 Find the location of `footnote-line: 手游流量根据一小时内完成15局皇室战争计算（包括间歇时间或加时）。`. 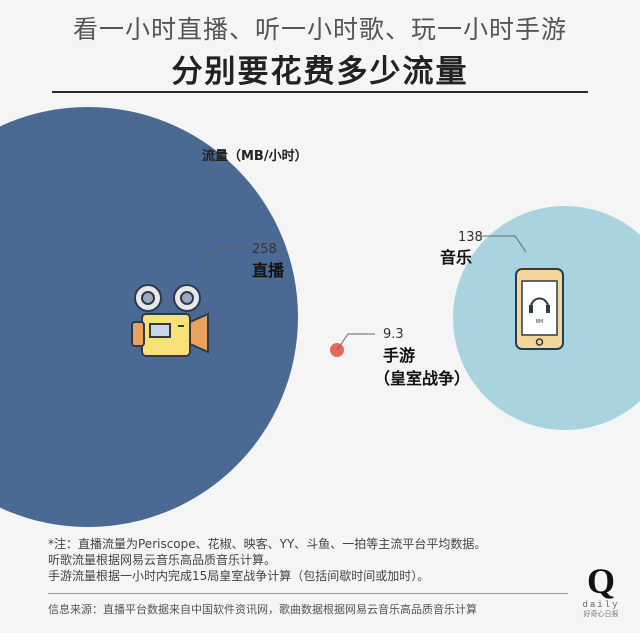

footnote-line: 手游流量根据一小时内完成15局皇室战争计算（包括间歇时间或加时）。 is located at coordinates (239, 576).